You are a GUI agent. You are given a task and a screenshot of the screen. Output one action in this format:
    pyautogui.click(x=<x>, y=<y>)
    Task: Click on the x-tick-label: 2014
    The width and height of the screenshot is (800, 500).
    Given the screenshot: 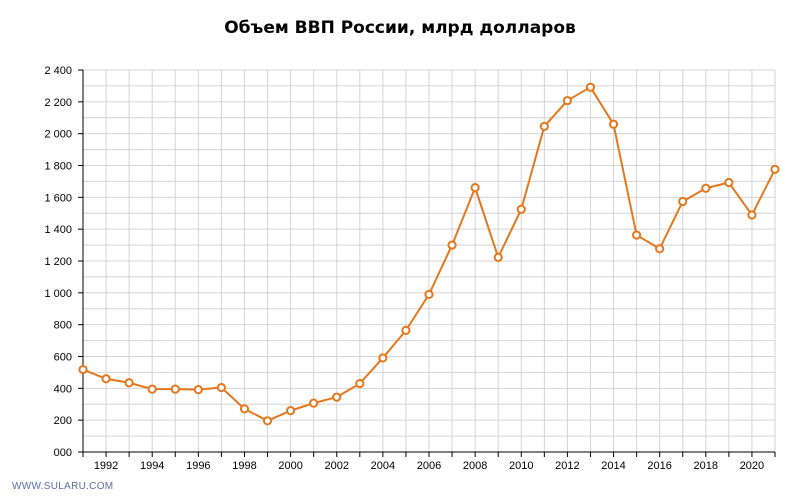 What is the action you would take?
    pyautogui.click(x=613, y=466)
    